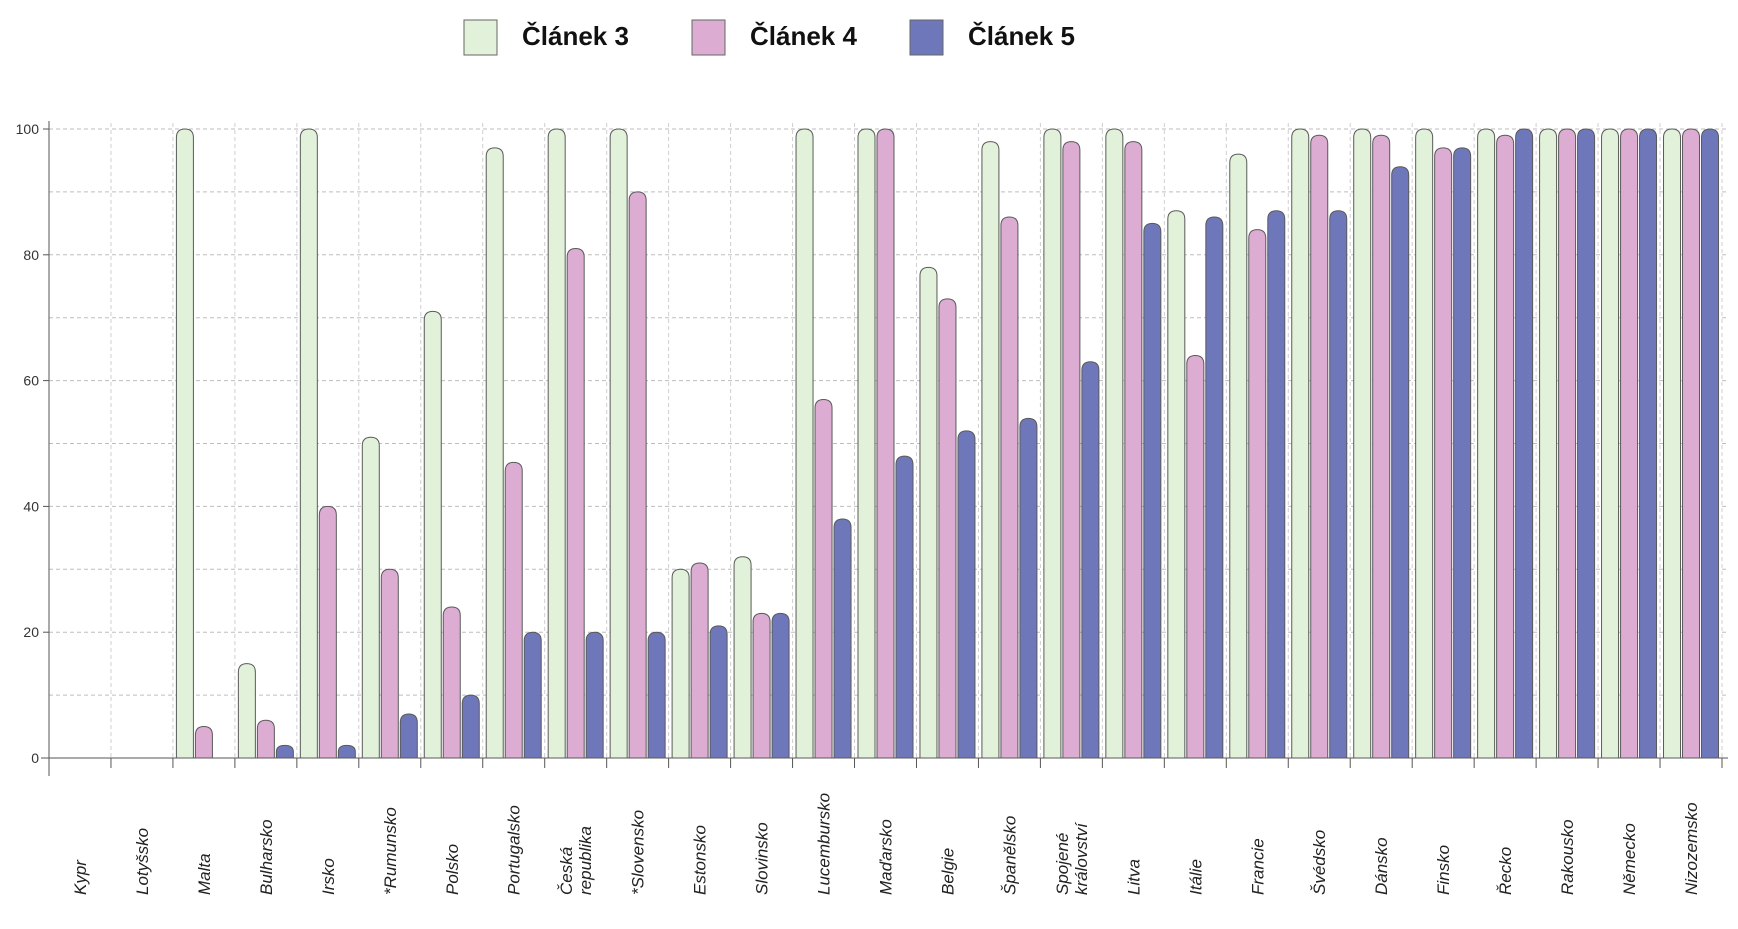  I want to click on category-label-text: Německo, so click(1629, 859).